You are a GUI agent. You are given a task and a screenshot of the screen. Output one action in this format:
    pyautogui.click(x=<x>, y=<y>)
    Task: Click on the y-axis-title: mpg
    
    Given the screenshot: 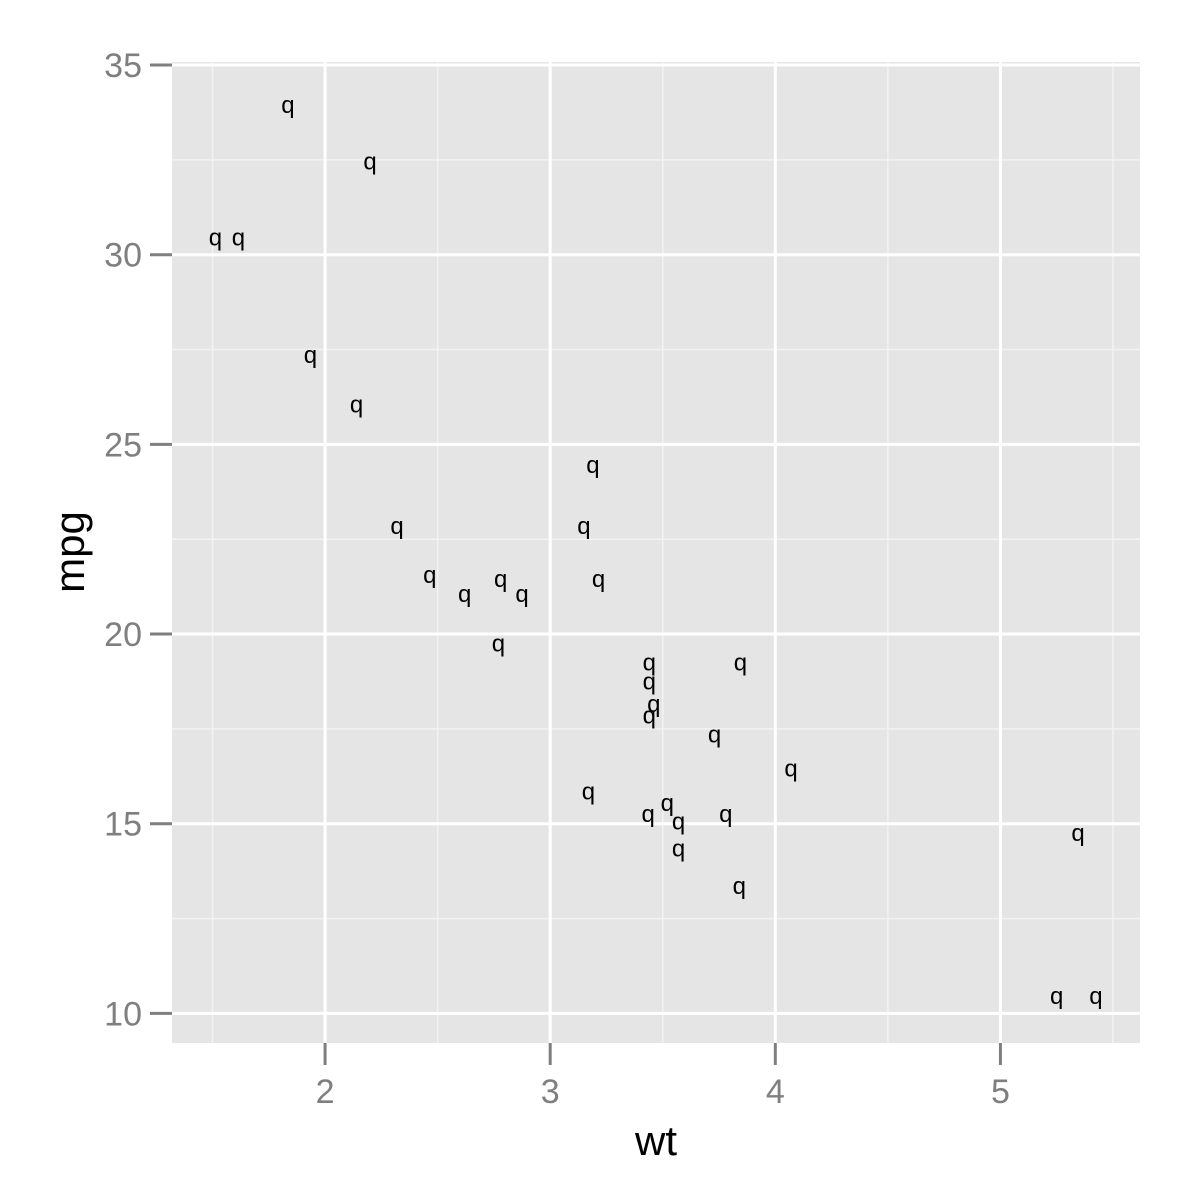 What is the action you would take?
    pyautogui.click(x=69, y=552)
    